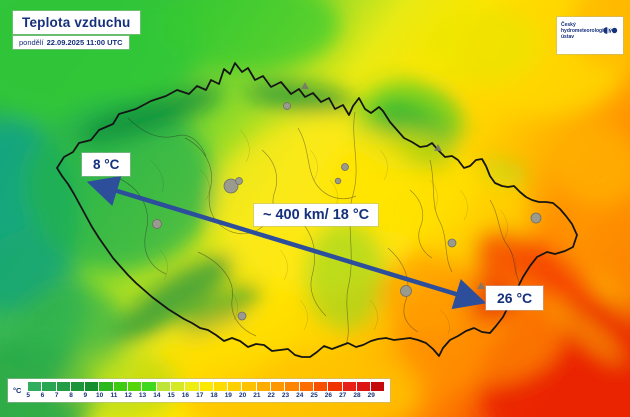 This screenshot has height=417, width=630. What do you see at coordinates (200, 395) in the screenshot?
I see `legend-value: 17` at bounding box center [200, 395].